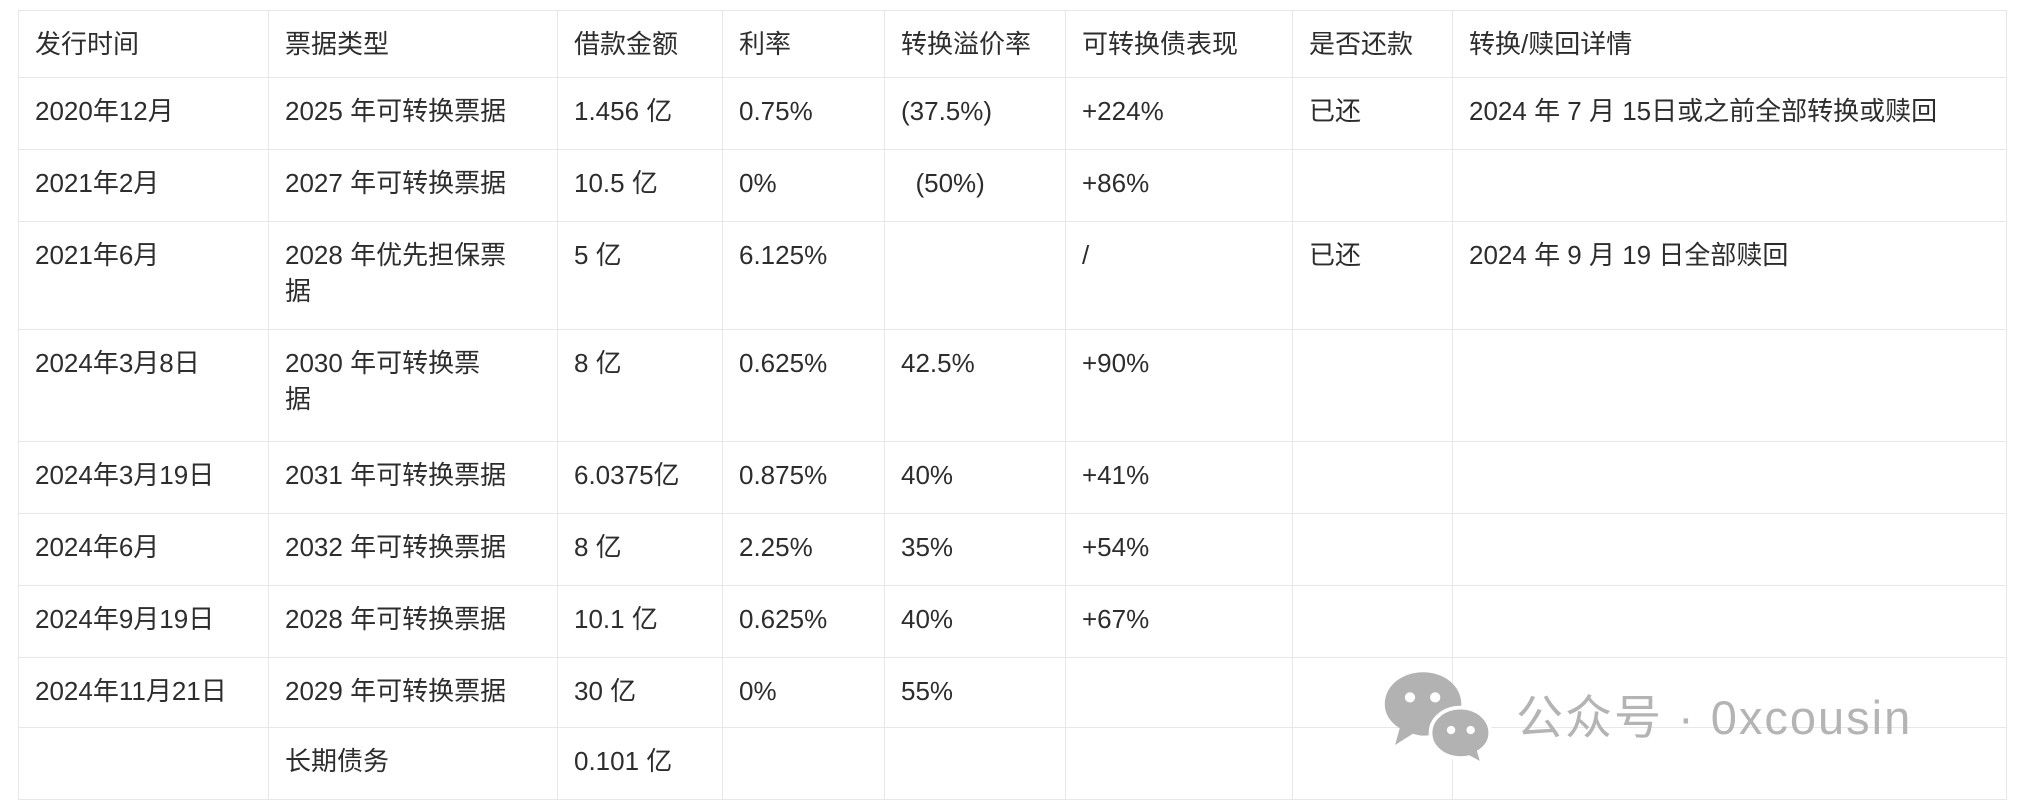 The width and height of the screenshot is (2018, 802). Describe the element at coordinates (1372, 44) in the screenshot. I see `col-repaid-status: 是否还款` at that location.